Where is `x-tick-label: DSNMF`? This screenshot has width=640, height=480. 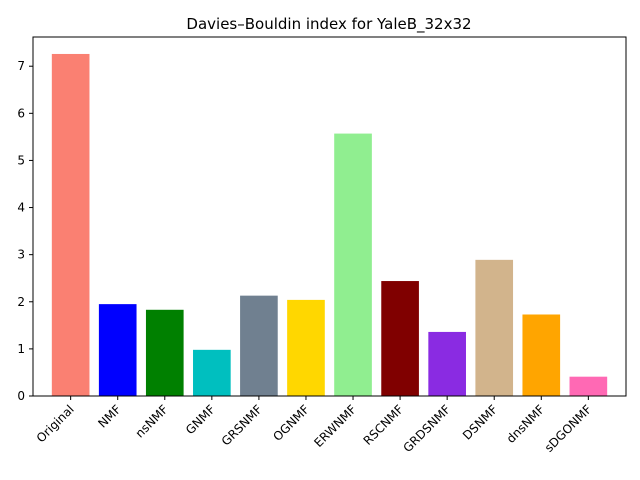 x-tick-label: DSNMF is located at coordinates (480, 422).